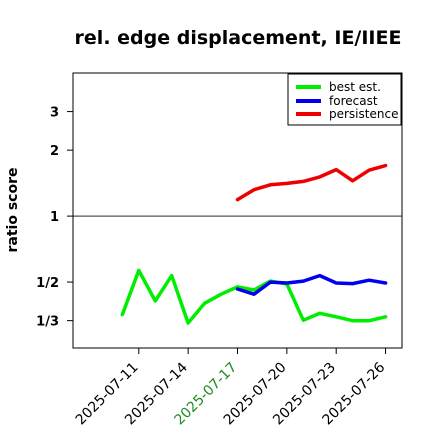  What do you see at coordinates (353, 101) in the screenshot?
I see `legend-label-forecast: forecast` at bounding box center [353, 101].